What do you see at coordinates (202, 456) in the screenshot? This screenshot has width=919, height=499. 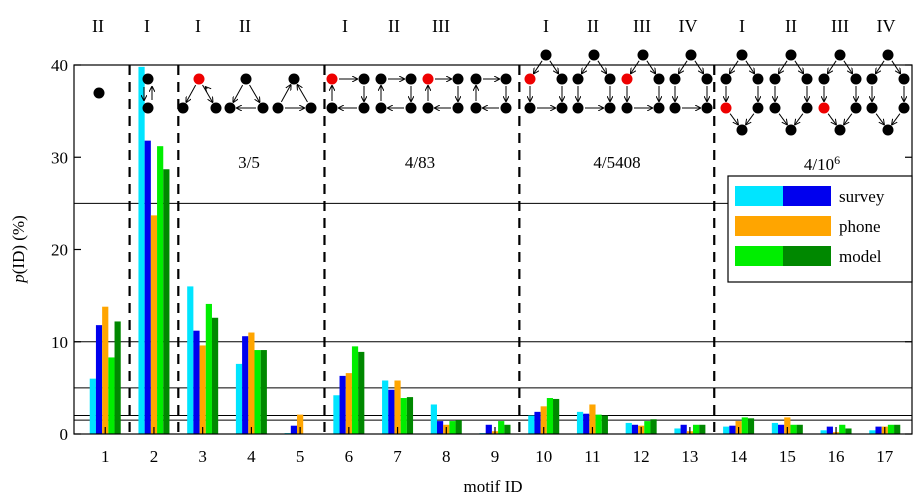 I see `x-tick-label: 3` at bounding box center [202, 456].